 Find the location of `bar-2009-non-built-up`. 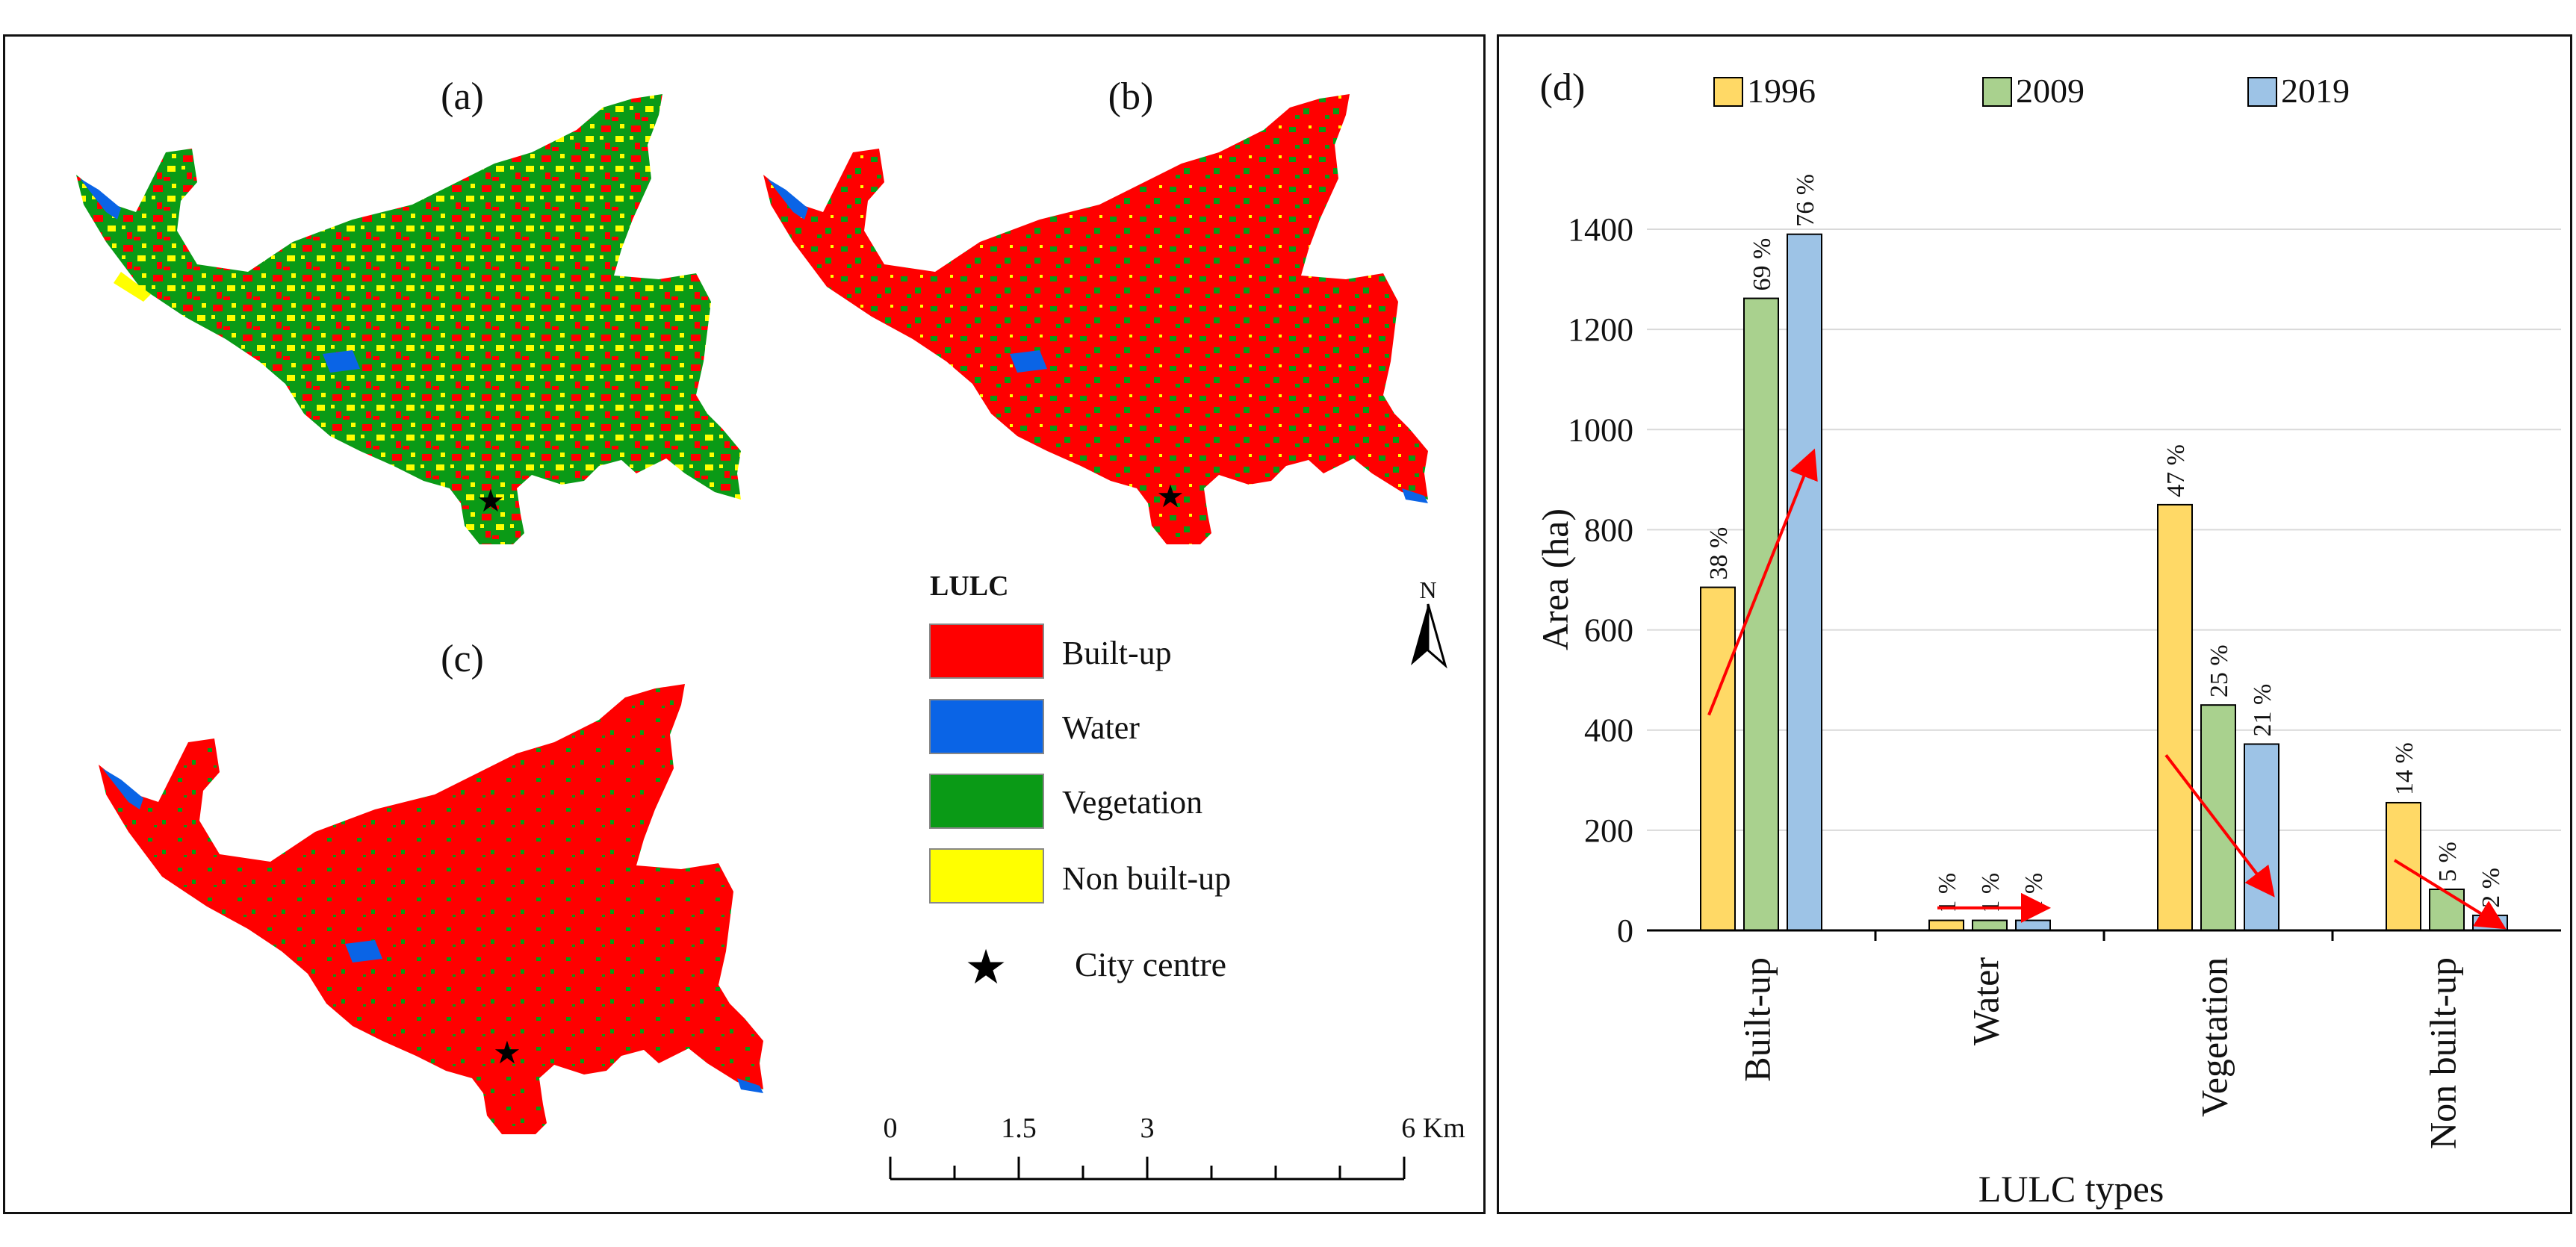

bar-2009-non-built-up is located at coordinates (2447, 910).